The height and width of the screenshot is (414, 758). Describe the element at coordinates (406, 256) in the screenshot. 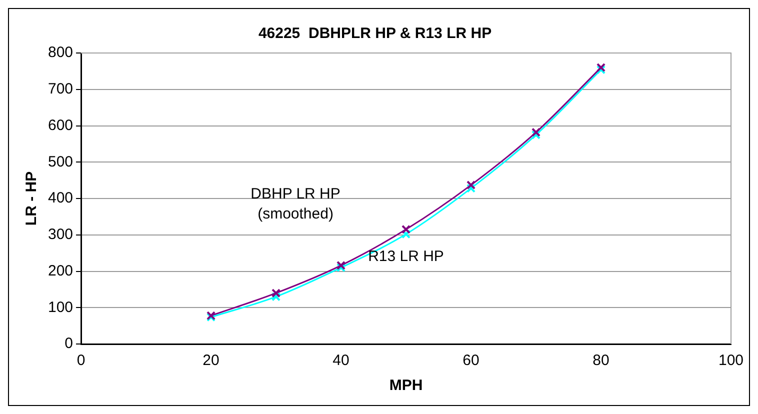

I see `series-label: R13 LR HP` at that location.